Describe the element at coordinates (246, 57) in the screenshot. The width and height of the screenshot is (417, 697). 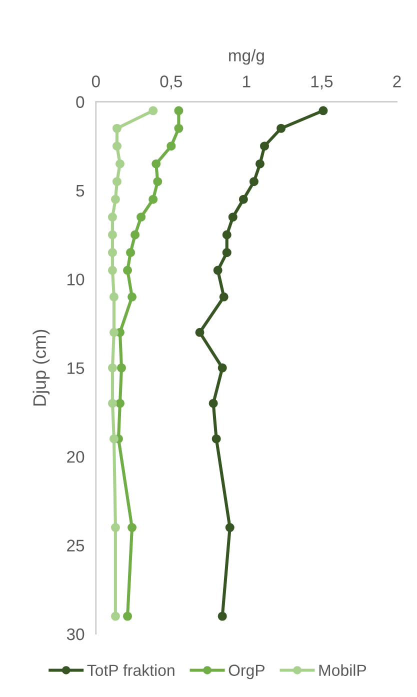
I see `x-axis-title: mg/g` at that location.